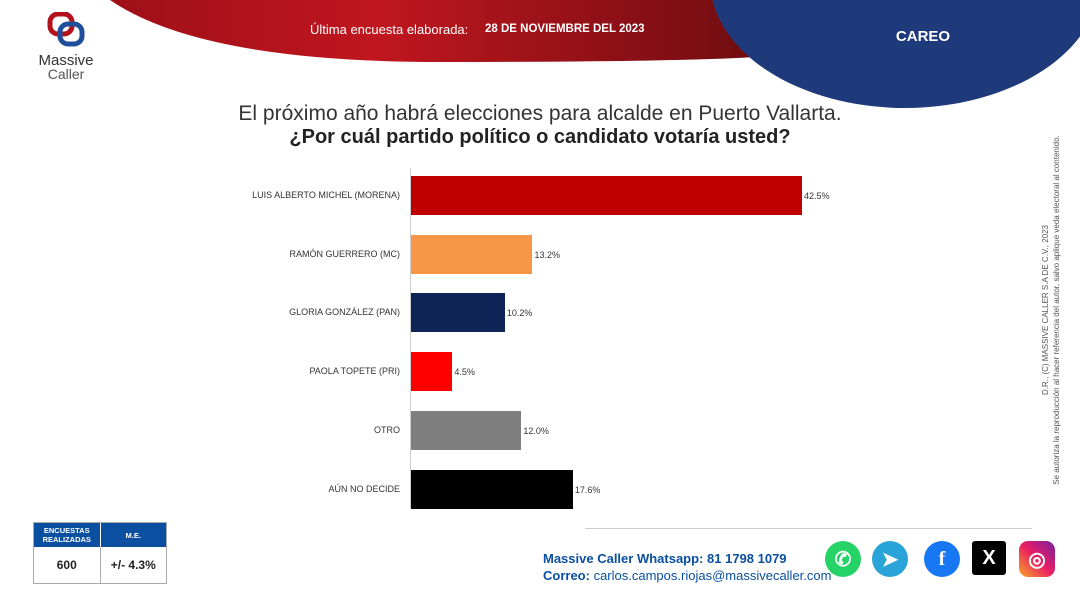 Image resolution: width=1080 pixels, height=608 pixels. Describe the element at coordinates (326, 195) in the screenshot. I see `category-label: LUIS ALBERTO MICHEL (MORENA)` at that location.